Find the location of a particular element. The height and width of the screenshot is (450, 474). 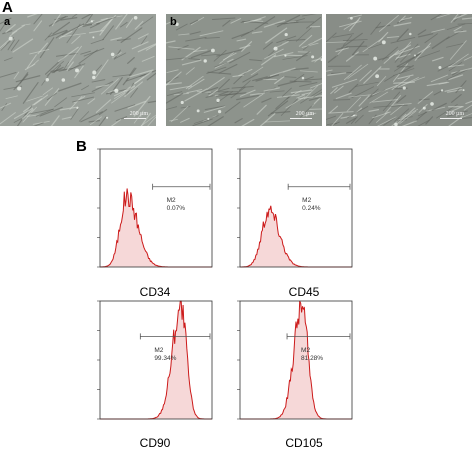

panel-a-label: A is located at coordinates (7, 7).